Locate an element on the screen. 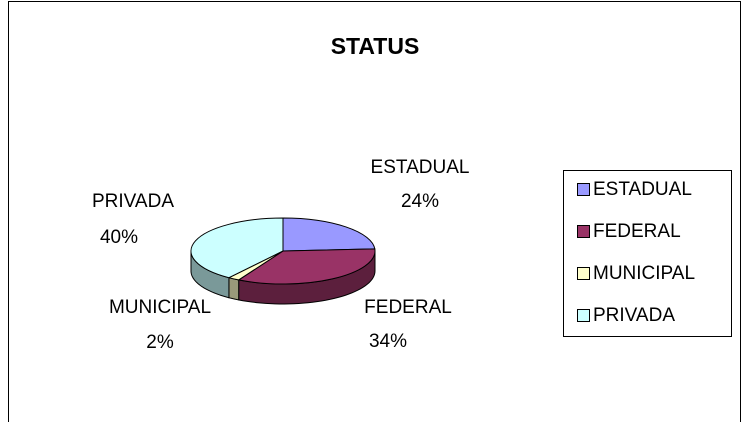 This screenshot has height=422, width=742. chart-title: STATUS is located at coordinates (375, 46).